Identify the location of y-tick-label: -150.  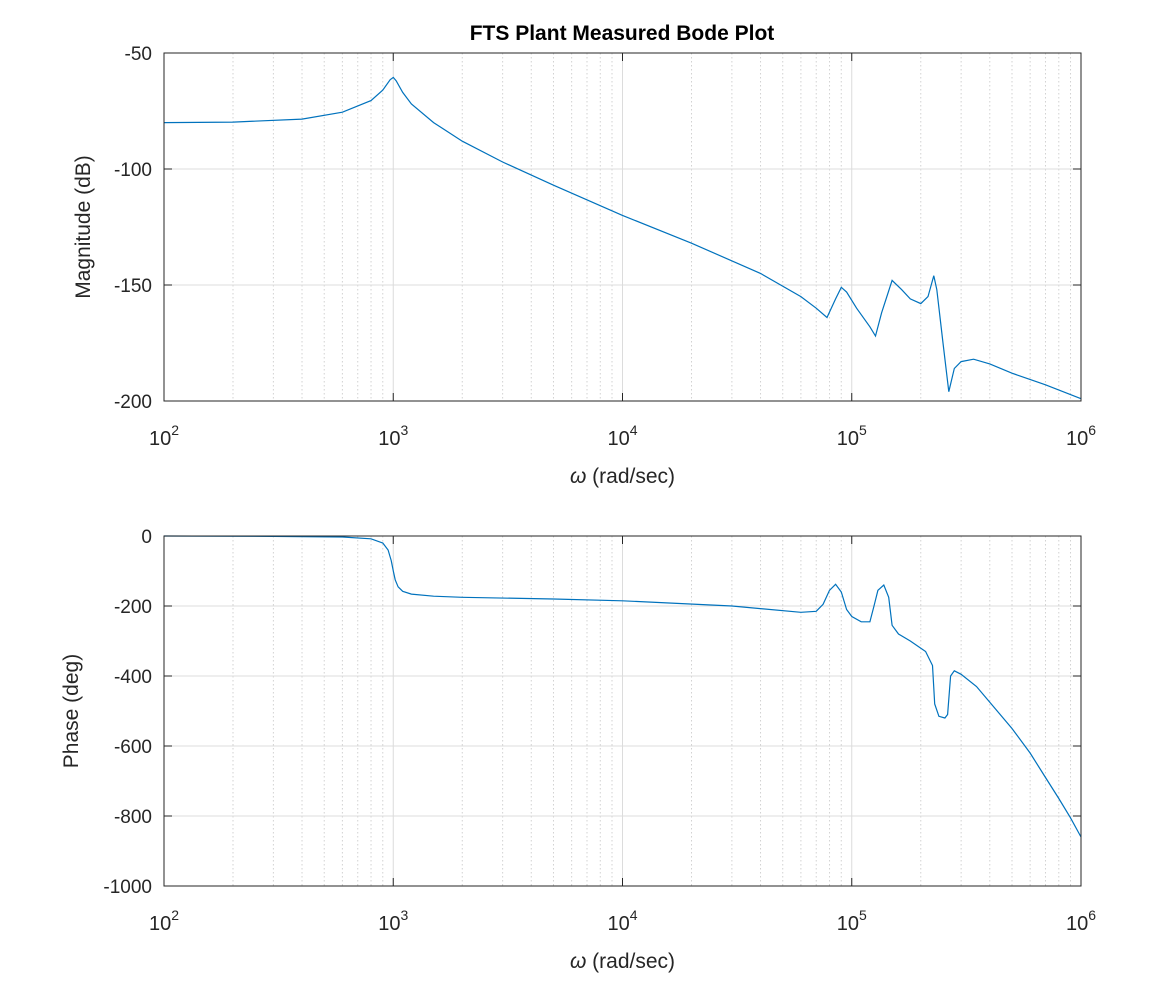
(133, 286).